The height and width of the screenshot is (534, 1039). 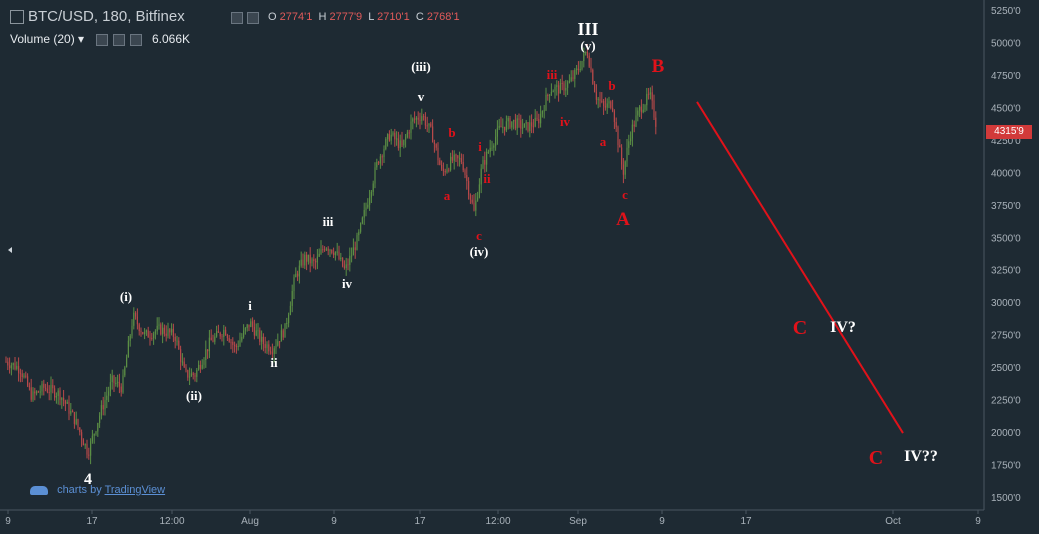 What do you see at coordinates (81, 39) in the screenshot?
I see `chevron-down-icon: ▾` at bounding box center [81, 39].